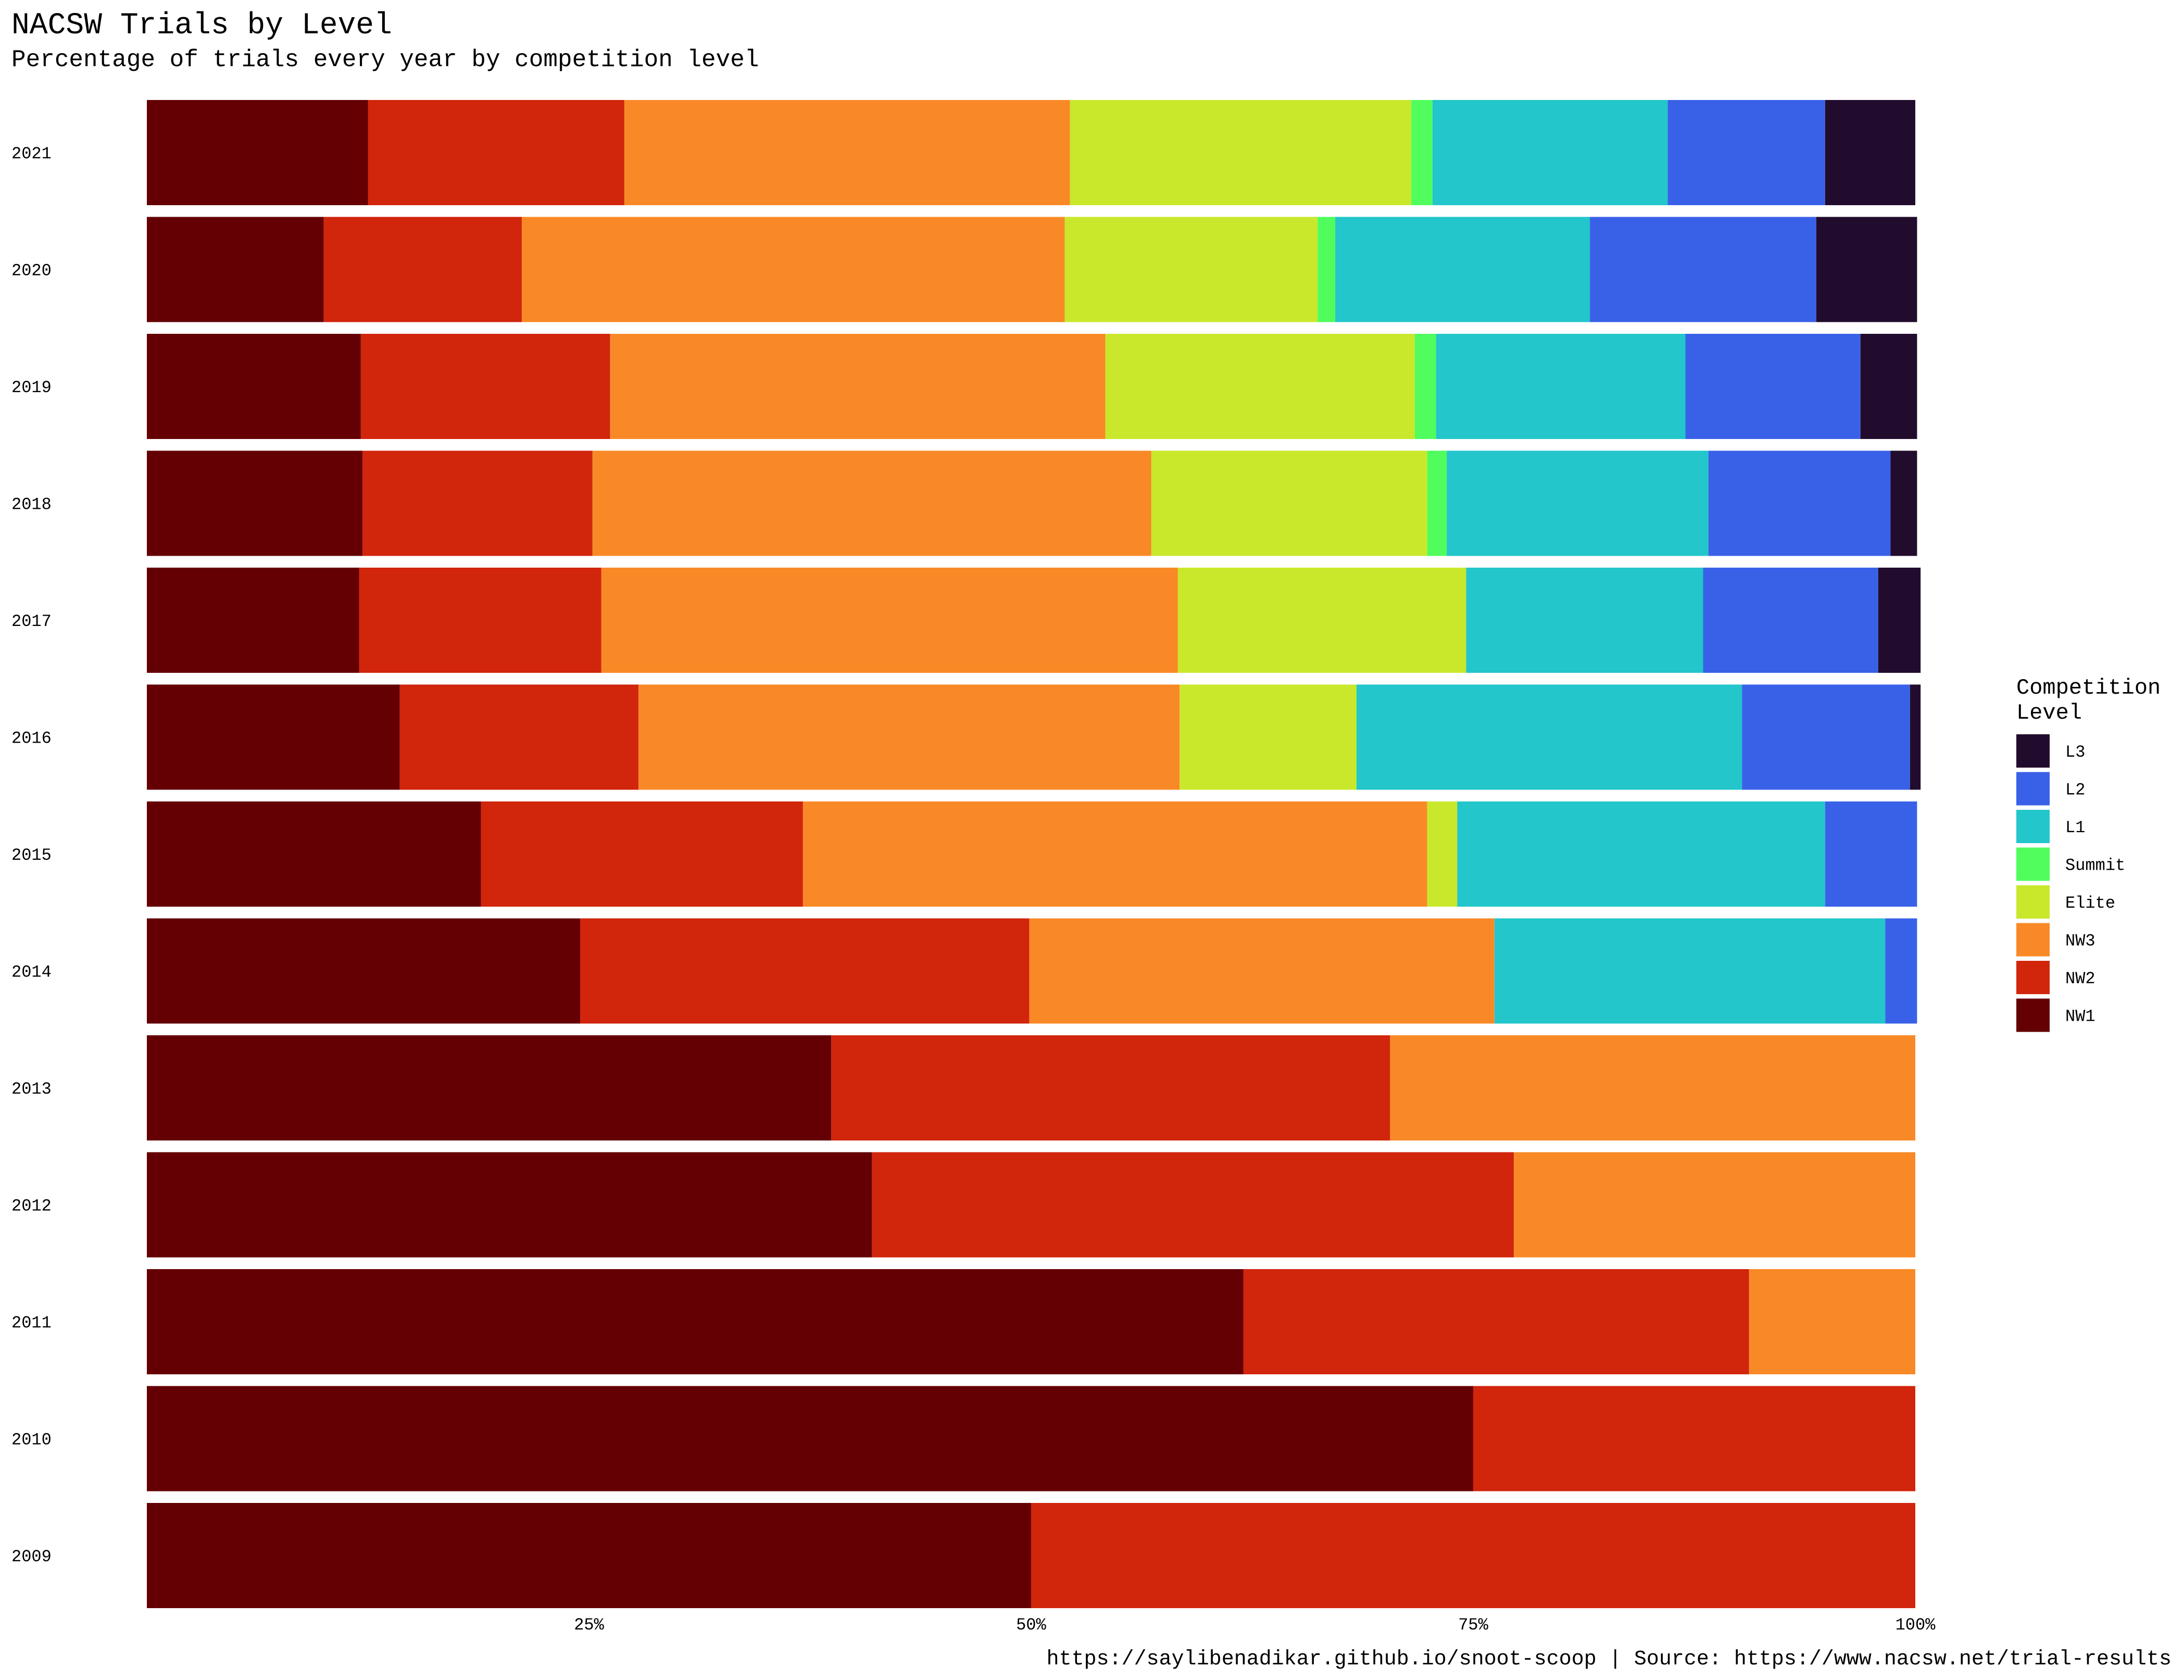  I want to click on bar-nw3-2012, so click(1714, 1205).